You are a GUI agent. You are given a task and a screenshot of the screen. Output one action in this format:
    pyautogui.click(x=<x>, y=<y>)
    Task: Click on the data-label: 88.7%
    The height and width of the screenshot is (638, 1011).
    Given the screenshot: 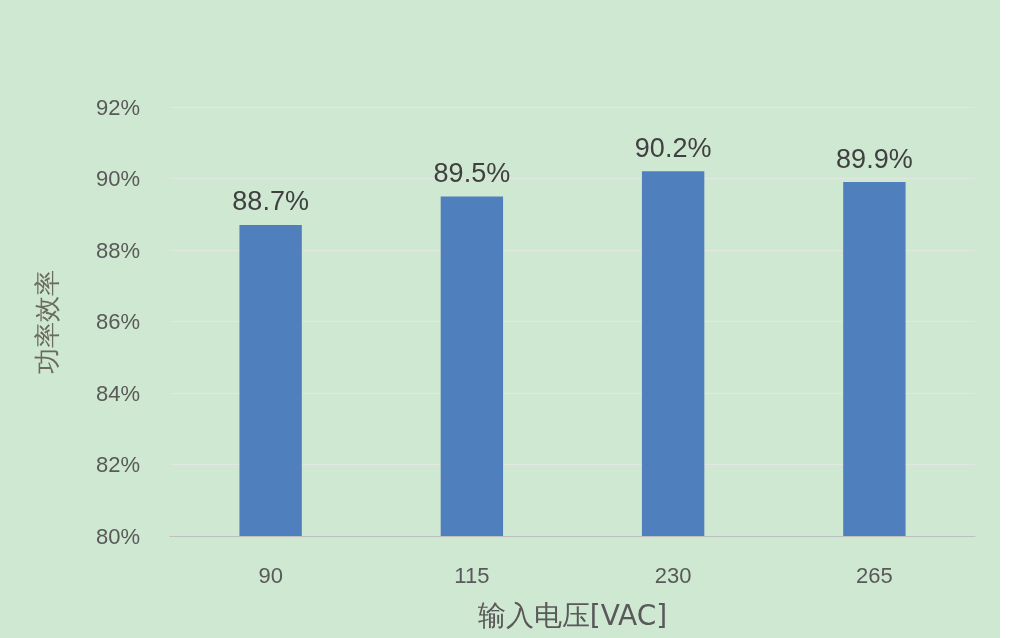 What is the action you would take?
    pyautogui.click(x=270, y=201)
    